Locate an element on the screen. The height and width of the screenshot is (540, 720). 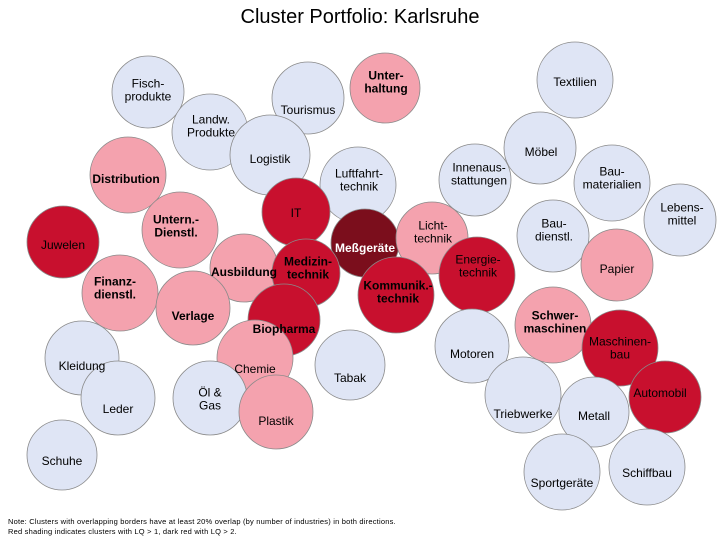
cluster-label-line: Untern.- is located at coordinates (176, 220).